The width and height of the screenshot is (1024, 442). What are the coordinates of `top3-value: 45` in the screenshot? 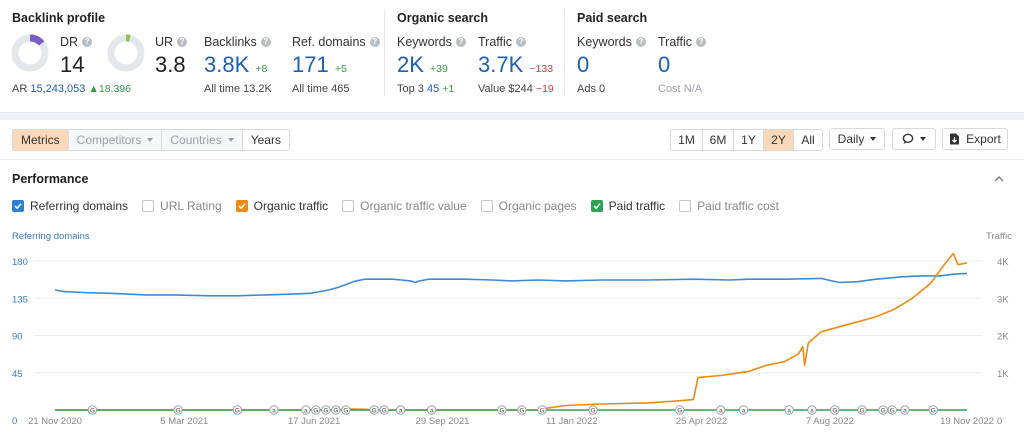 It's located at (433, 89).